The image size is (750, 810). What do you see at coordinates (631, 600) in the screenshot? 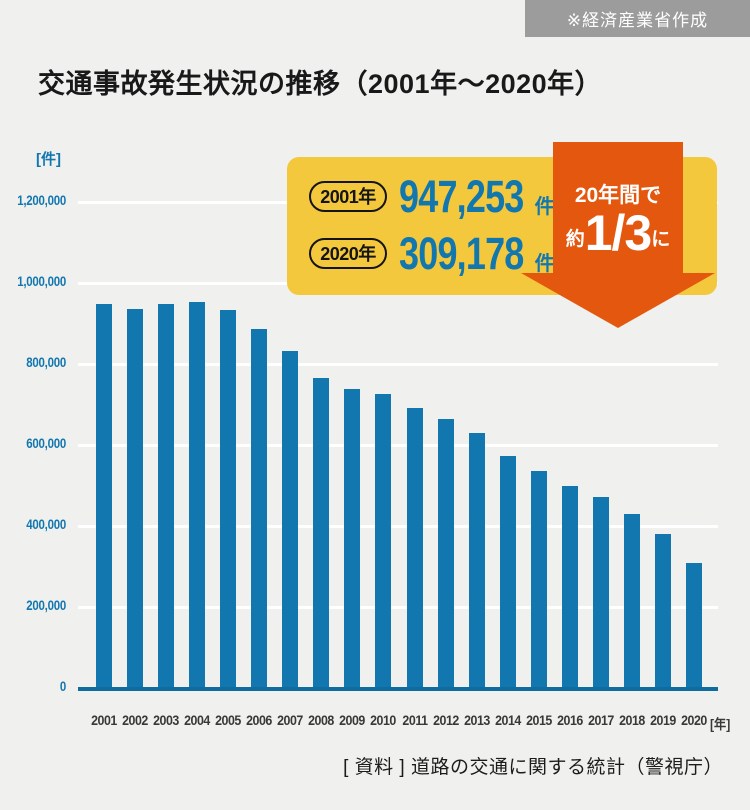
I see `bar-2018` at bounding box center [631, 600].